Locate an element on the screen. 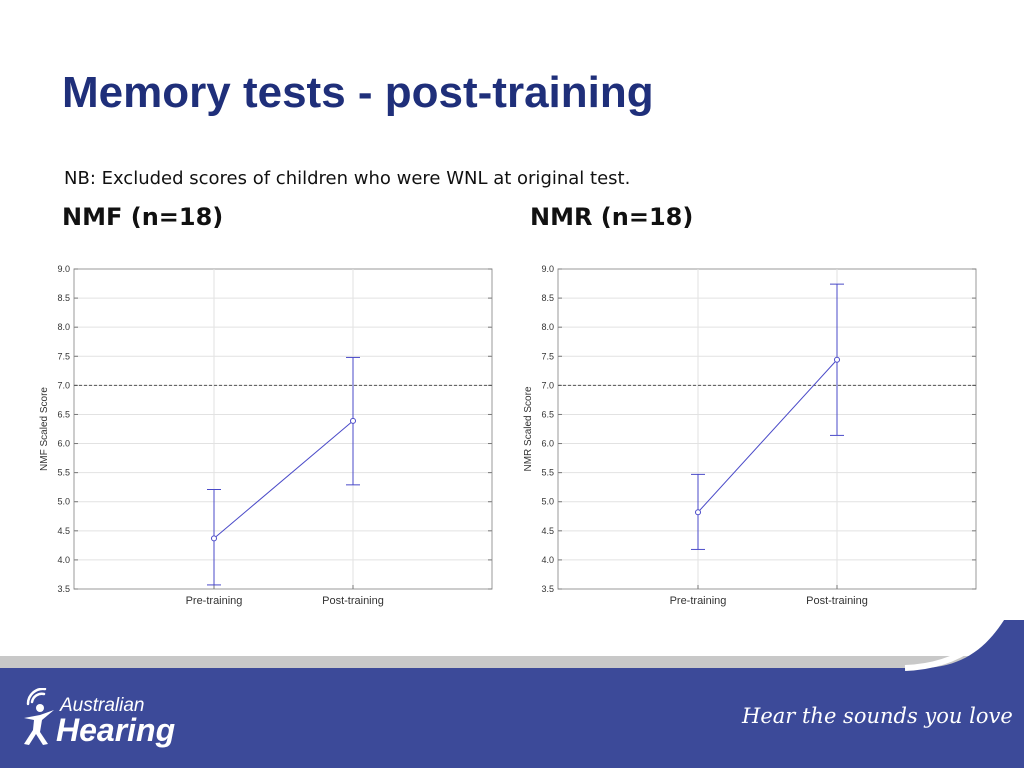 This screenshot has width=1024, height=768. slide-title: Memory tests - post-training is located at coordinates (358, 92).